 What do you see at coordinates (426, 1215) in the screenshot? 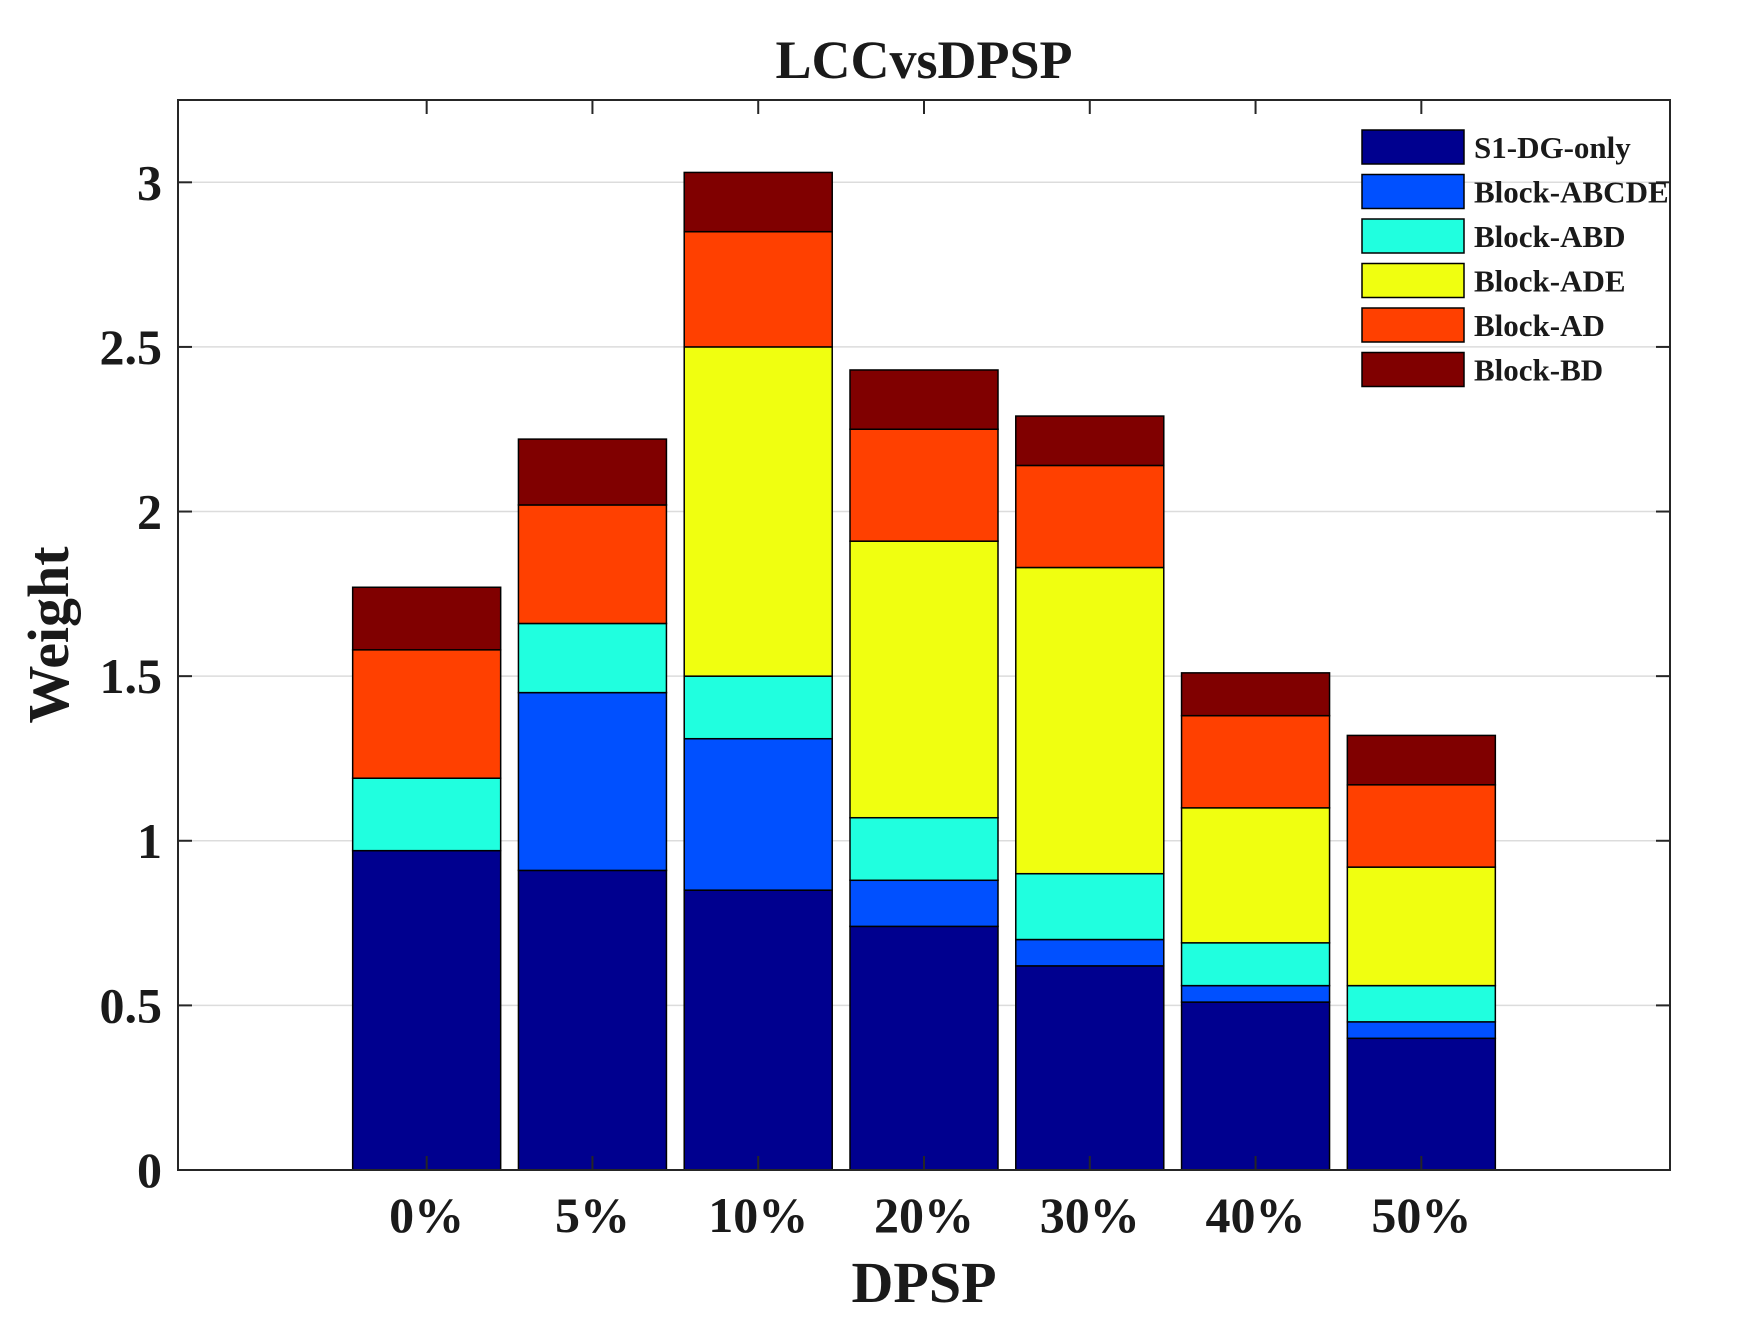
I see `x-tick-label: 0%` at bounding box center [426, 1215].